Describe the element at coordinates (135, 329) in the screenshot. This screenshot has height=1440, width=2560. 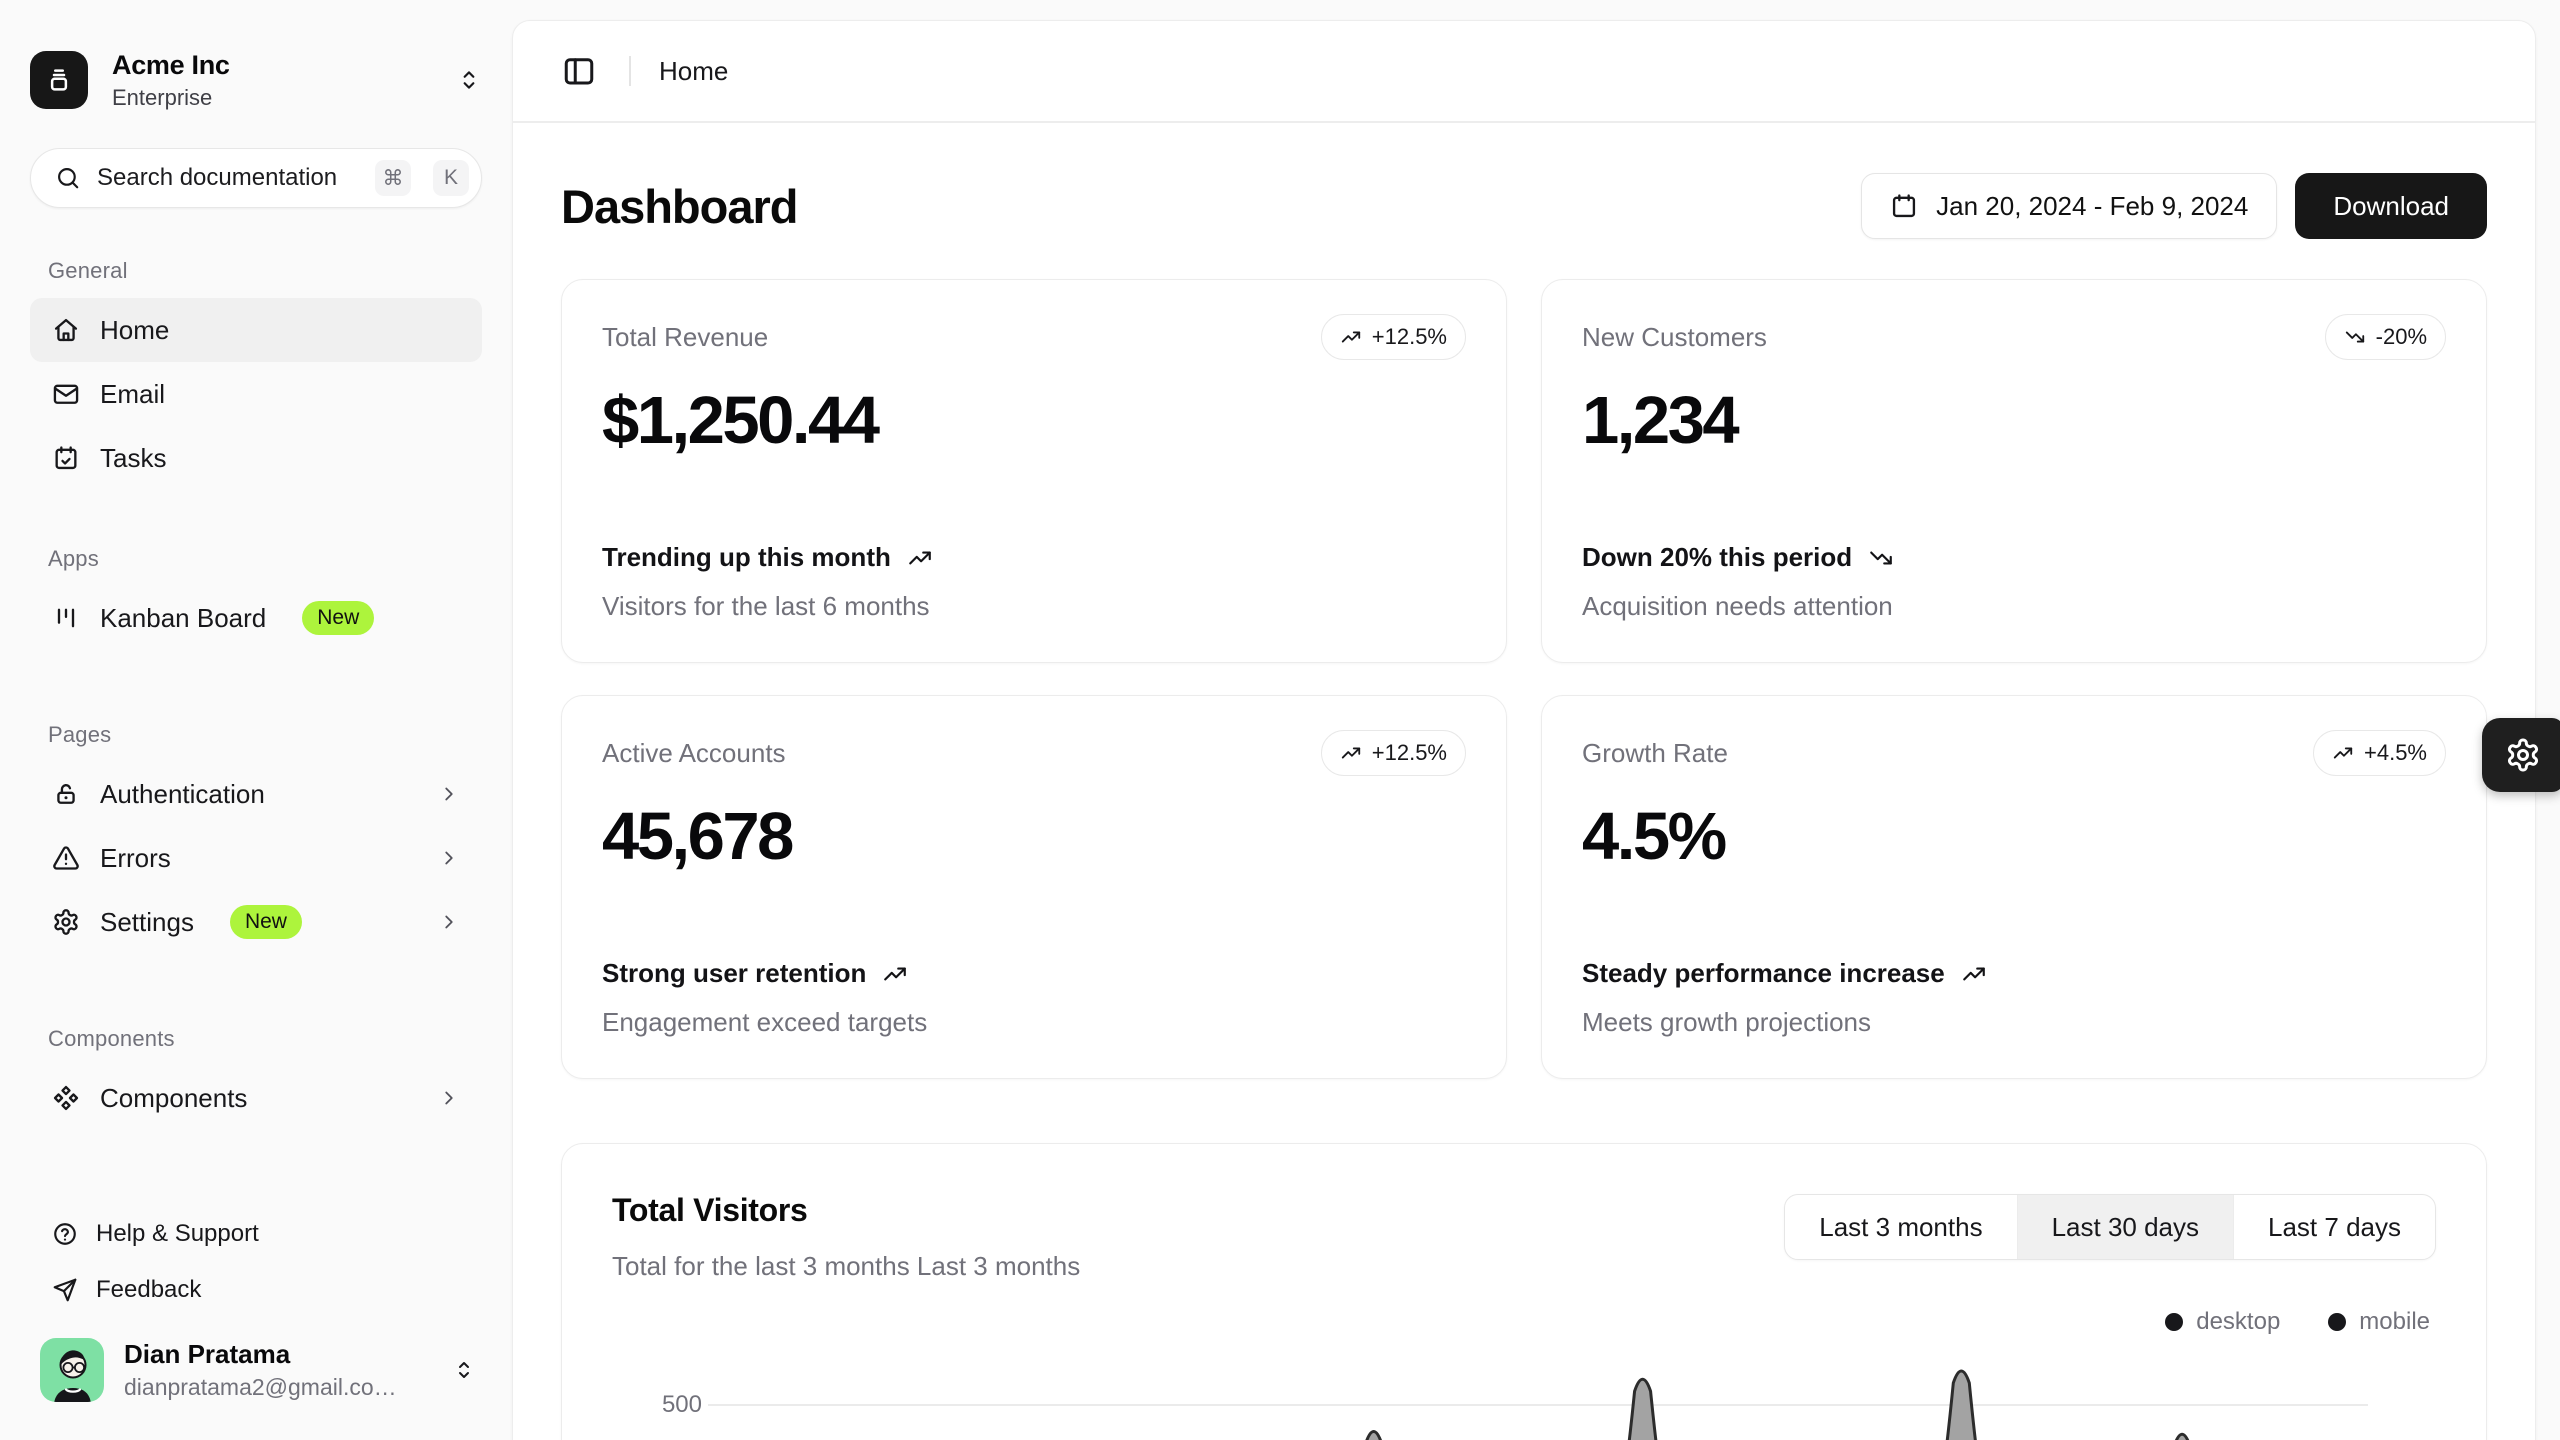
I see `sidebar-item-label: Home` at that location.